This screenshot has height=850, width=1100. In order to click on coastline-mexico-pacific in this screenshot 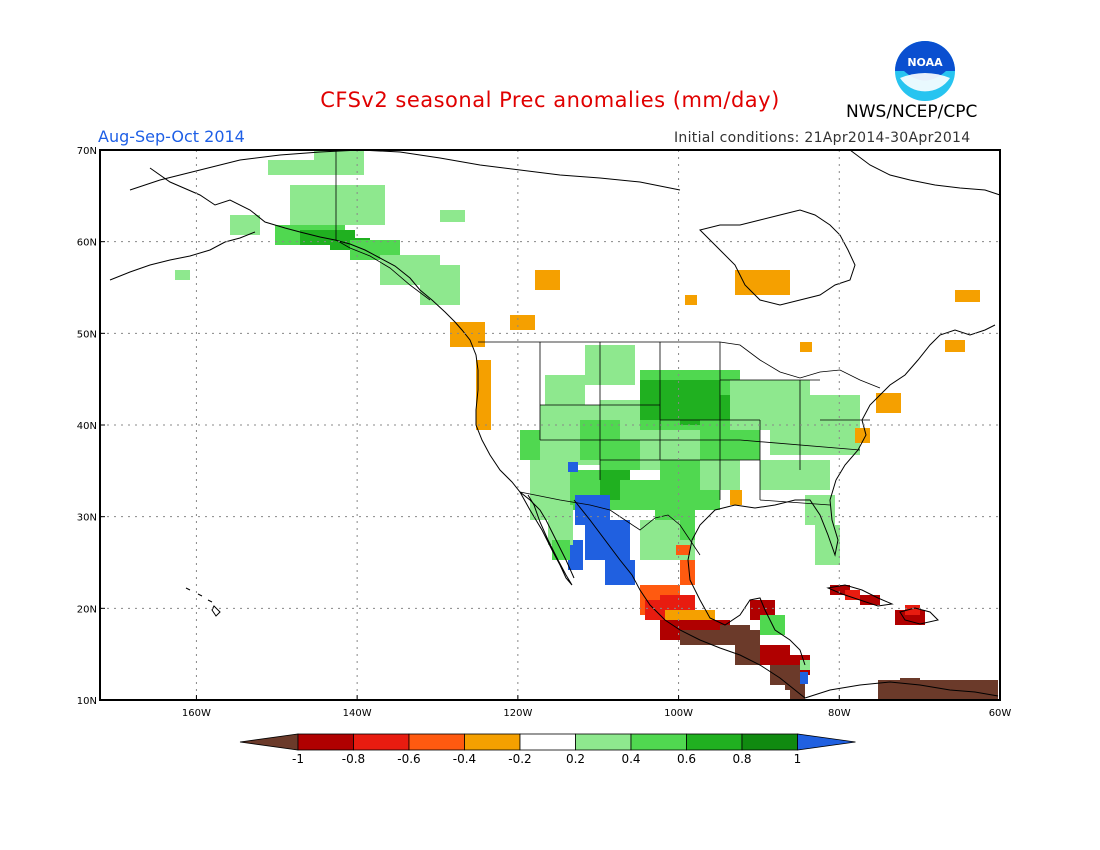, I will do `click(689, 599)`.